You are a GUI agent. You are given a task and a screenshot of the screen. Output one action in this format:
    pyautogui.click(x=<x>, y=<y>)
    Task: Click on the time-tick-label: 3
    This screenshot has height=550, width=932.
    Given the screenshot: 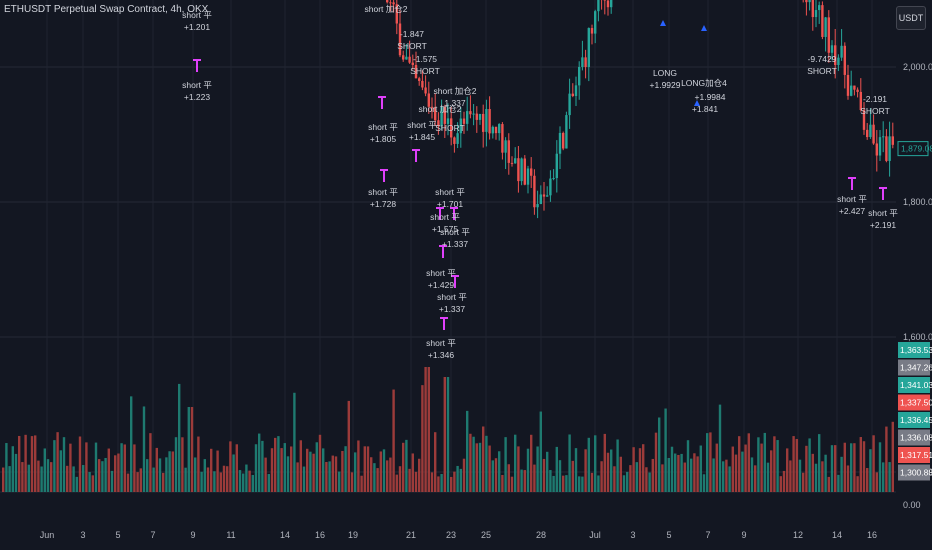 What is the action you would take?
    pyautogui.click(x=82, y=535)
    